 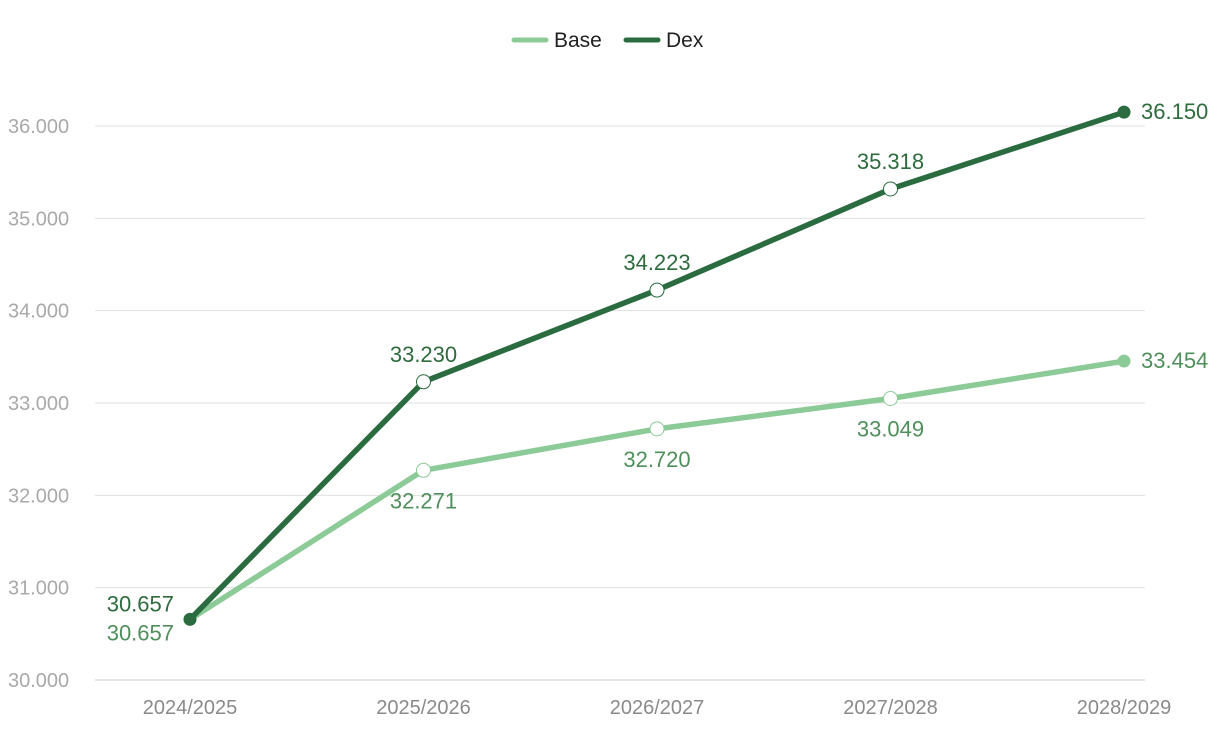 What do you see at coordinates (1174, 360) in the screenshot?
I see `data-label-base: 33.454` at bounding box center [1174, 360].